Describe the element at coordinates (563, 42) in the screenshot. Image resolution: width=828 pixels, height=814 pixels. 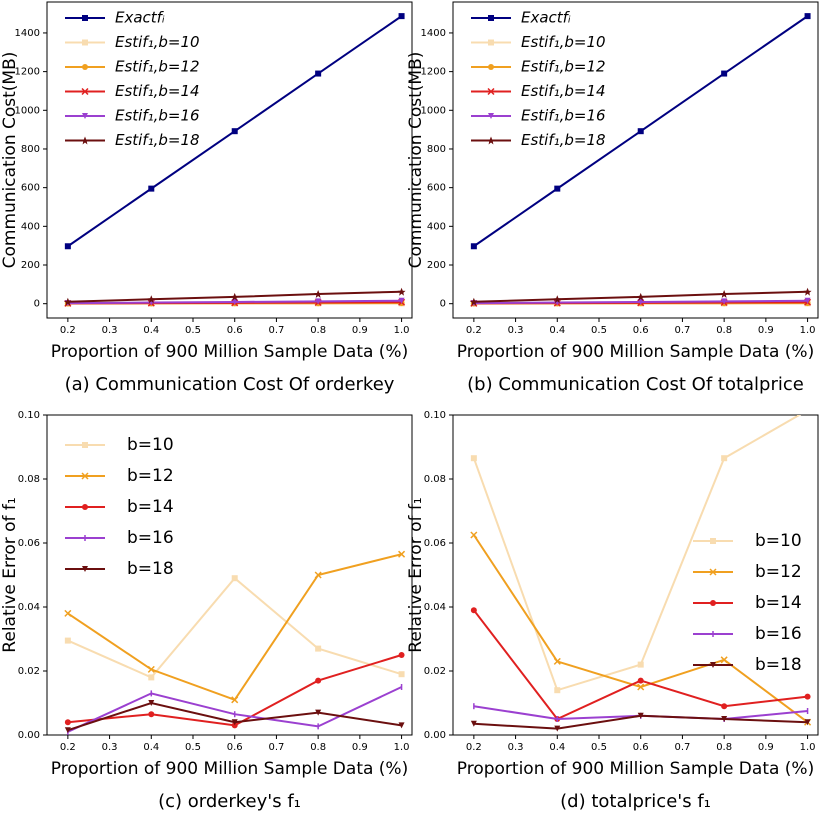
I see `legend-label: Estif₁,b=10` at that location.